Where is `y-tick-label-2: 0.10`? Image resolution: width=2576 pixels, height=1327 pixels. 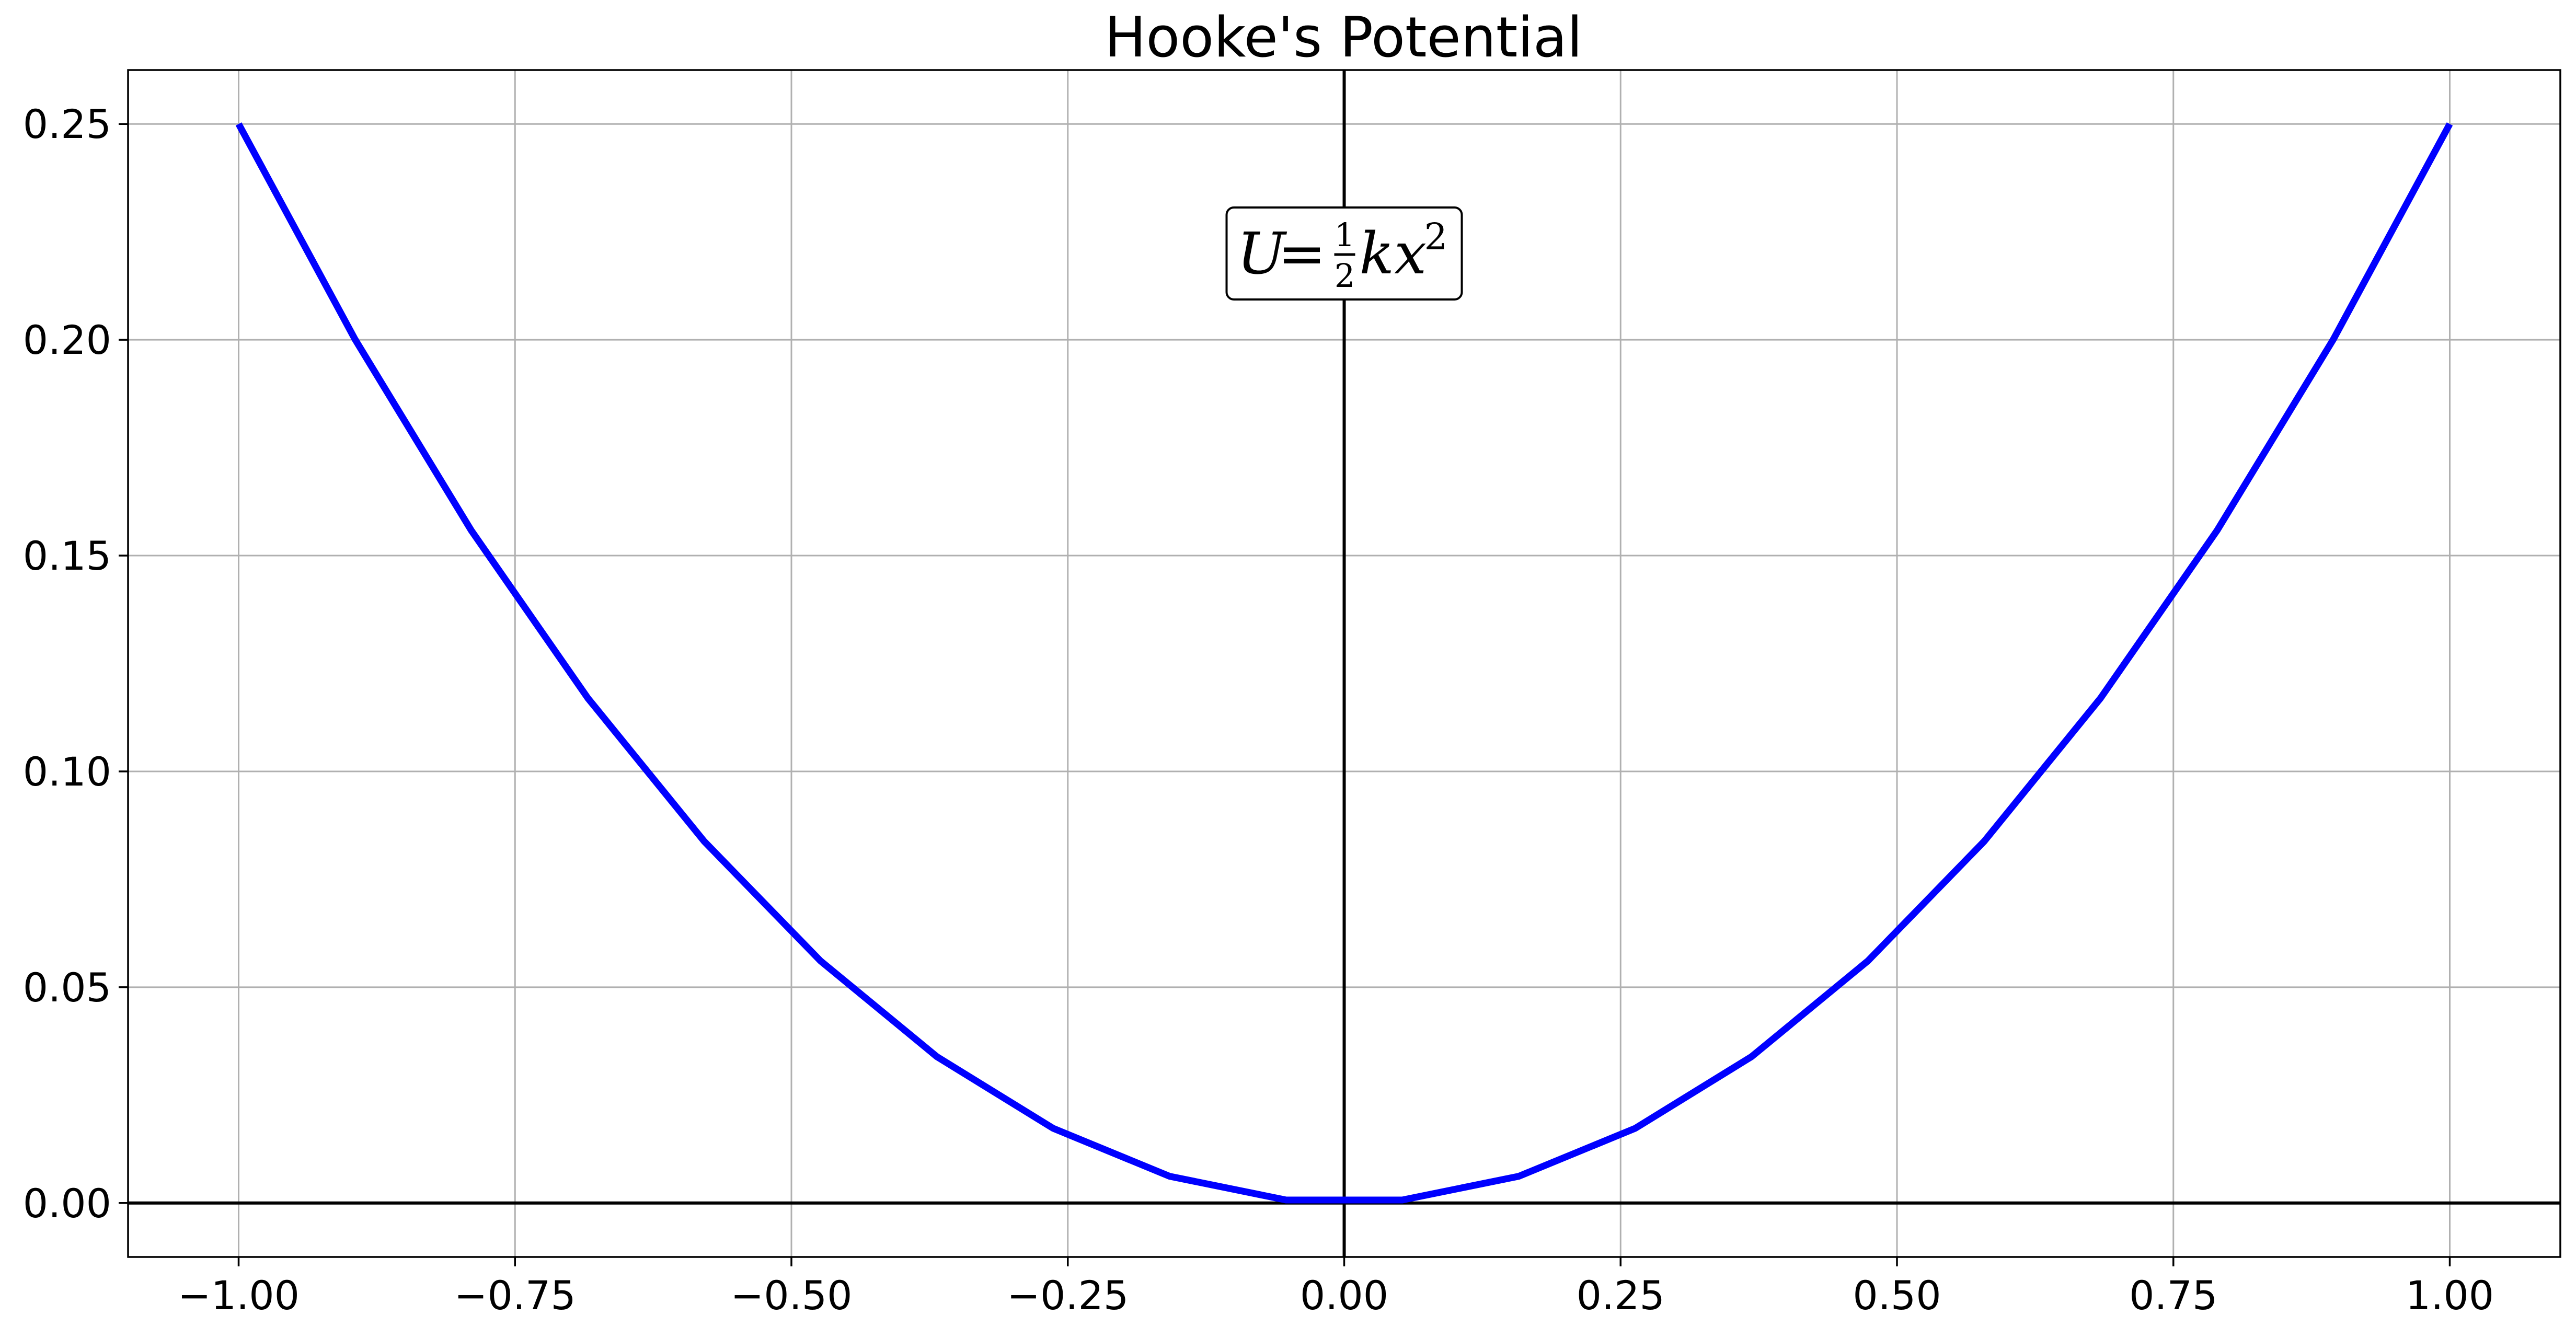 y-tick-label-2: 0.10 is located at coordinates (67, 771).